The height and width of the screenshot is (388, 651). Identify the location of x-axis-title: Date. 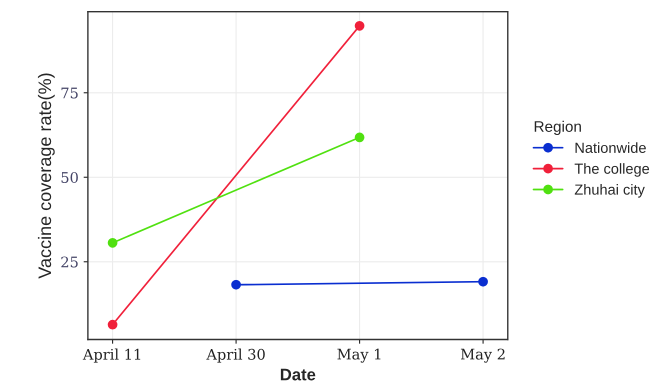
(298, 374).